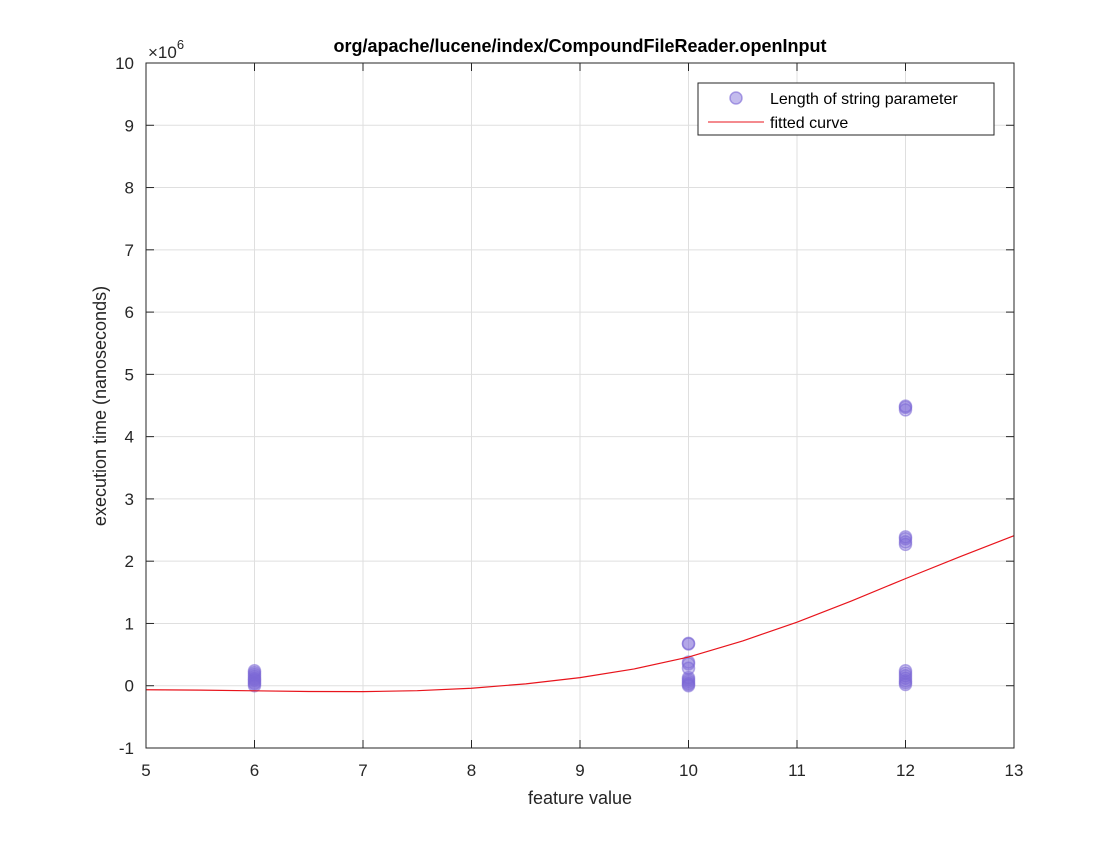 Image resolution: width=1120 pixels, height=845 pixels. Describe the element at coordinates (362, 770) in the screenshot. I see `x-tick-label: 7` at that location.